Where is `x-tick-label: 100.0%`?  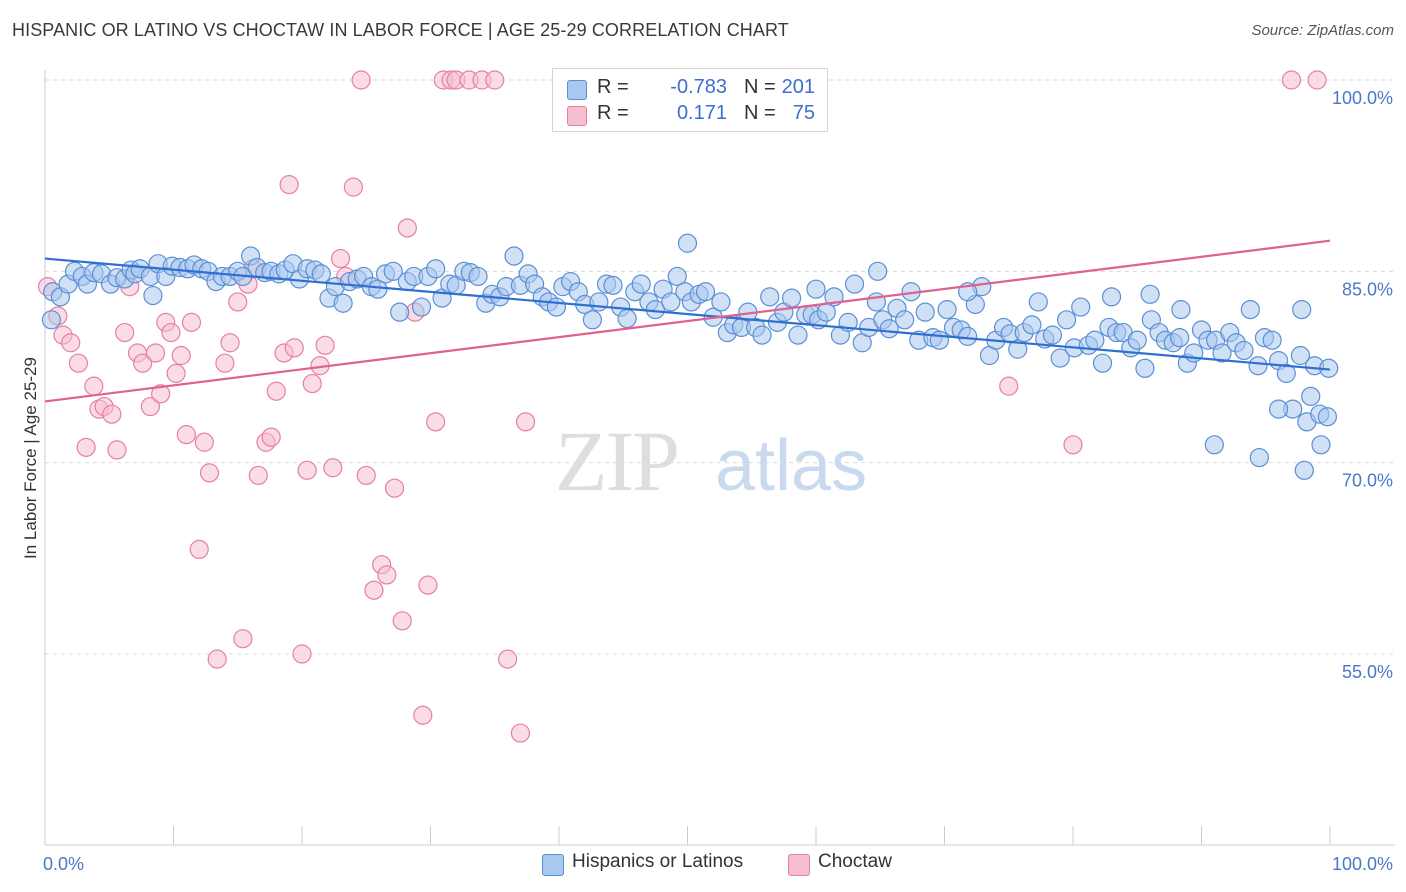
x-tick-label: 100.0% is located at coordinates (1362, 864).